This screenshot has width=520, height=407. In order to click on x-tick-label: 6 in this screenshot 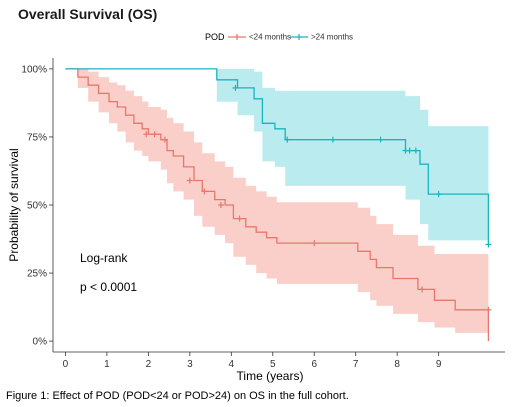, I will do `click(314, 364)`.